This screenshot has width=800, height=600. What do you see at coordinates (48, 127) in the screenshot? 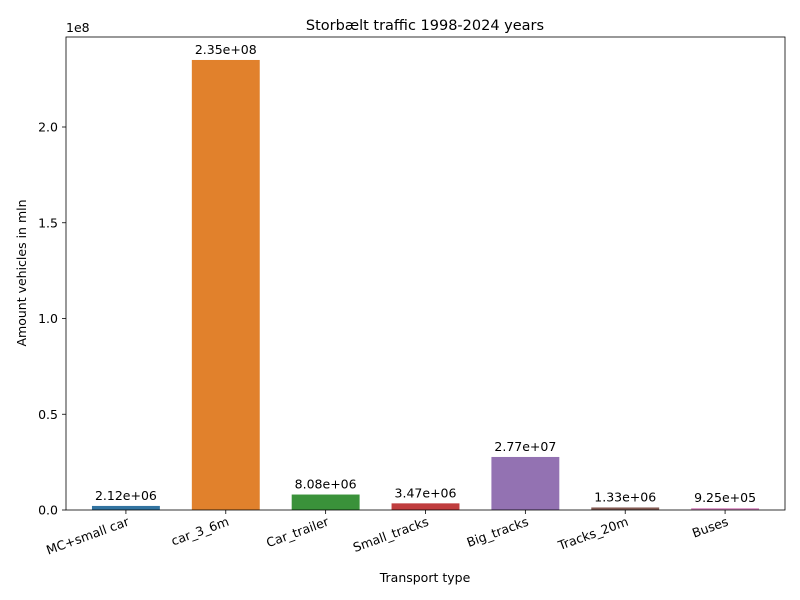
I see `y-tick-label: 2.0` at bounding box center [48, 127].